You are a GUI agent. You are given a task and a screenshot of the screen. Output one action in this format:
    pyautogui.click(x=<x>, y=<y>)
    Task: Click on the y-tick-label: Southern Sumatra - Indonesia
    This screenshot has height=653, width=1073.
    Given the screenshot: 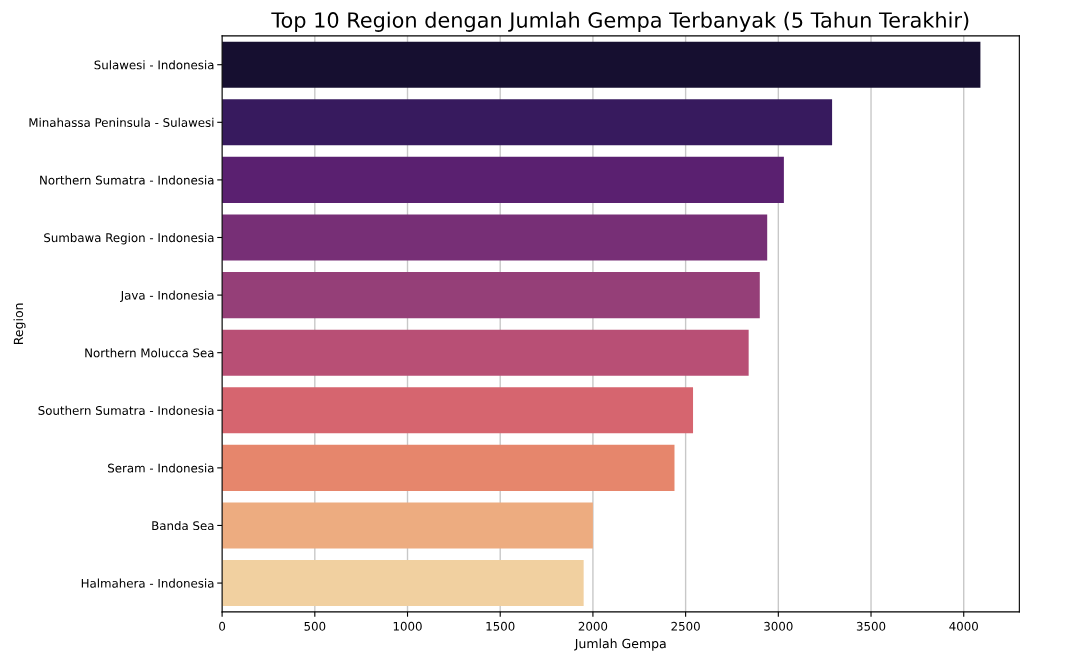 What is the action you would take?
    pyautogui.click(x=126, y=410)
    